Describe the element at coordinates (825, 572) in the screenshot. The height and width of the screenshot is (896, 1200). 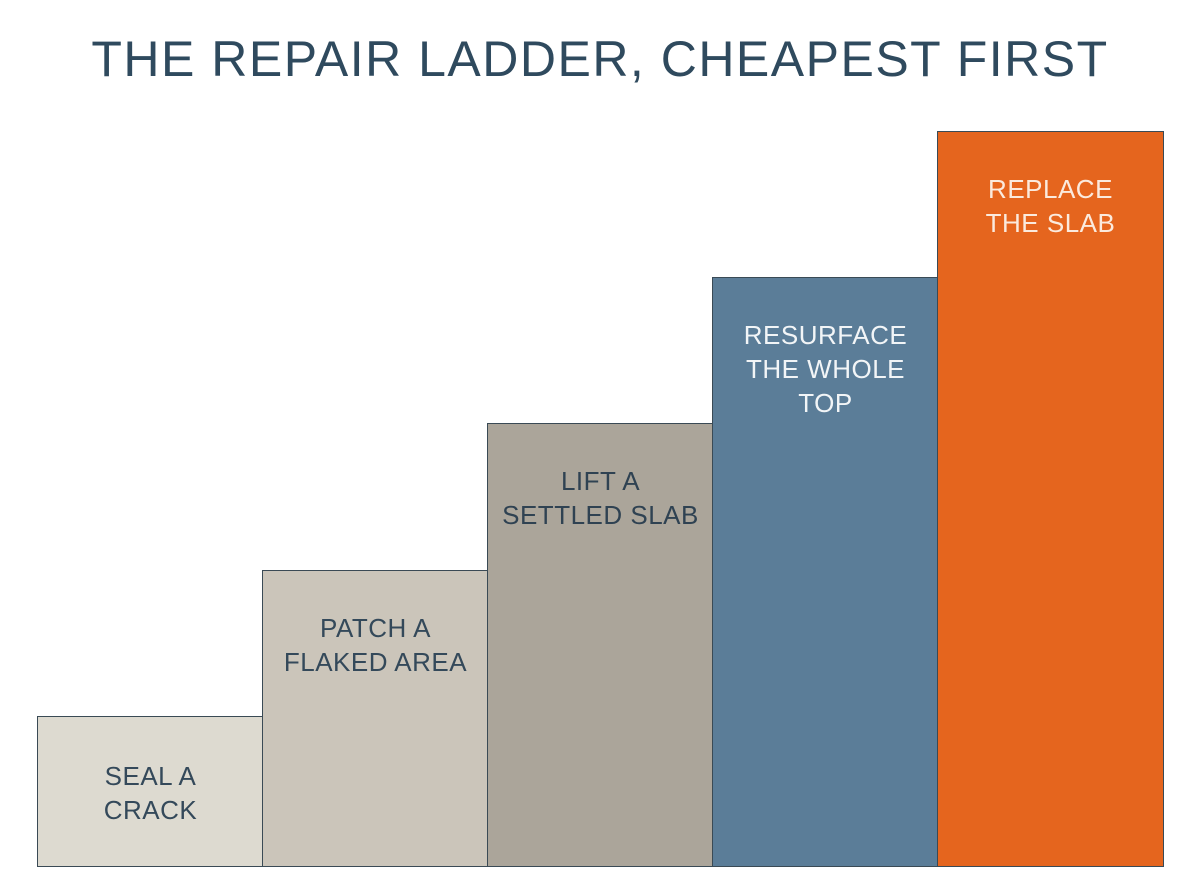
I see `step-resurface-top: RESURFACE THE WHOLE TOP` at that location.